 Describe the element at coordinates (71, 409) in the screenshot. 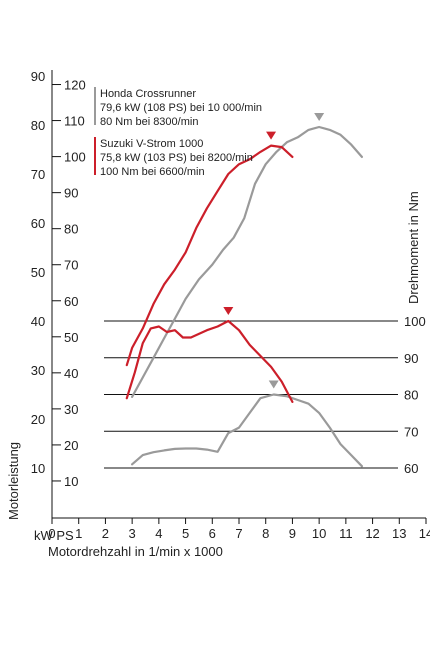

I see `ps-tick-label: 30` at that location.